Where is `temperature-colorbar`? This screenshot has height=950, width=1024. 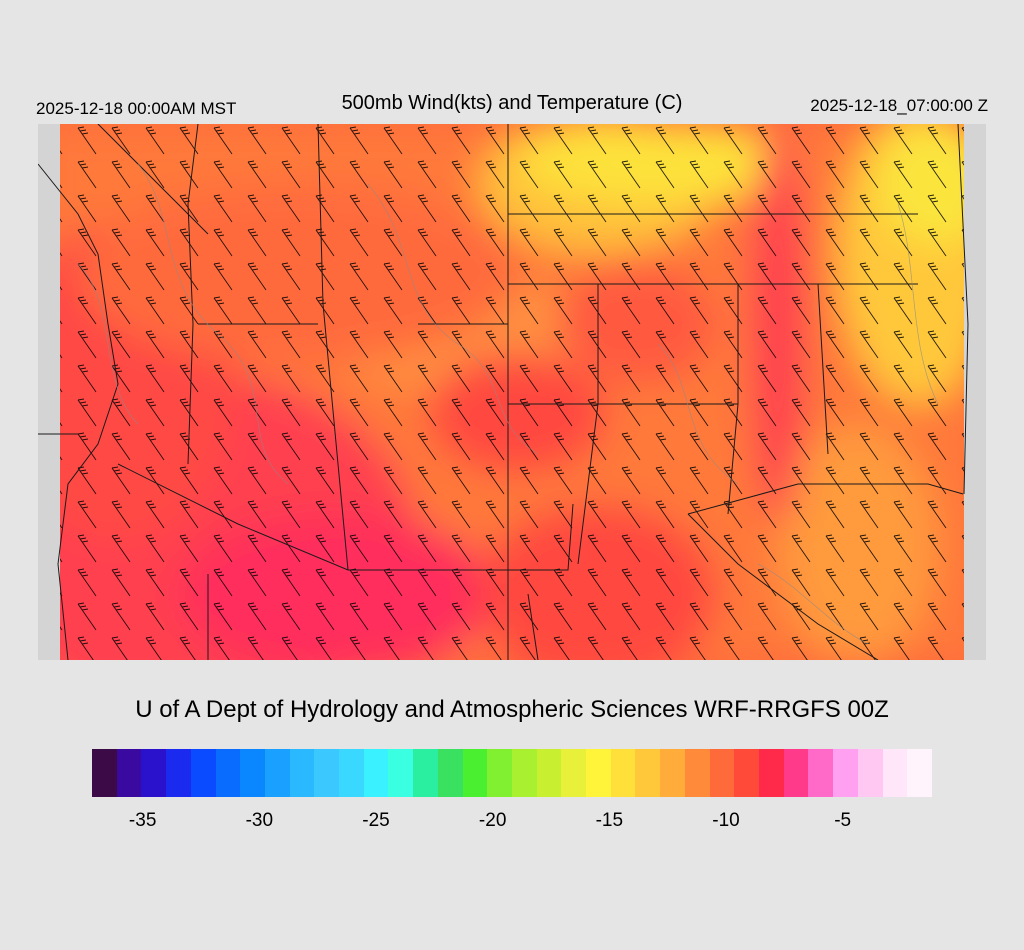 temperature-colorbar is located at coordinates (512, 773).